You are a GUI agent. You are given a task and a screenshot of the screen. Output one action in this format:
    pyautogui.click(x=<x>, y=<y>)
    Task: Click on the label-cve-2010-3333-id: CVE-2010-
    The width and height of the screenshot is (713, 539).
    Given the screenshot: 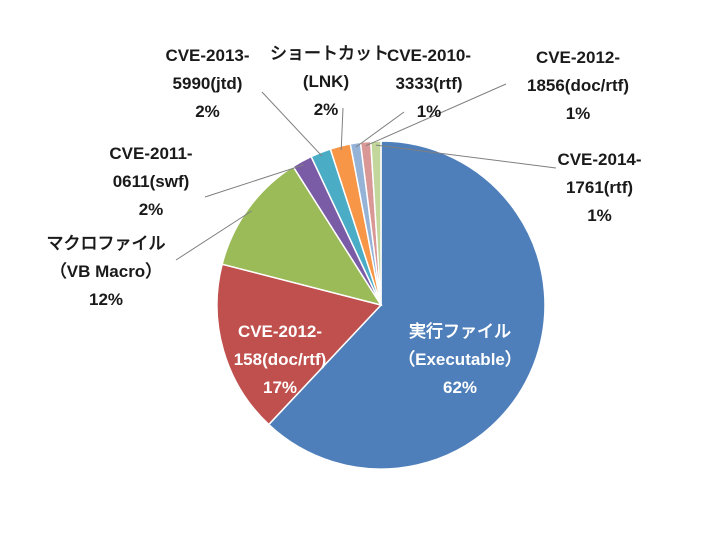 What is the action you would take?
    pyautogui.click(x=429, y=55)
    